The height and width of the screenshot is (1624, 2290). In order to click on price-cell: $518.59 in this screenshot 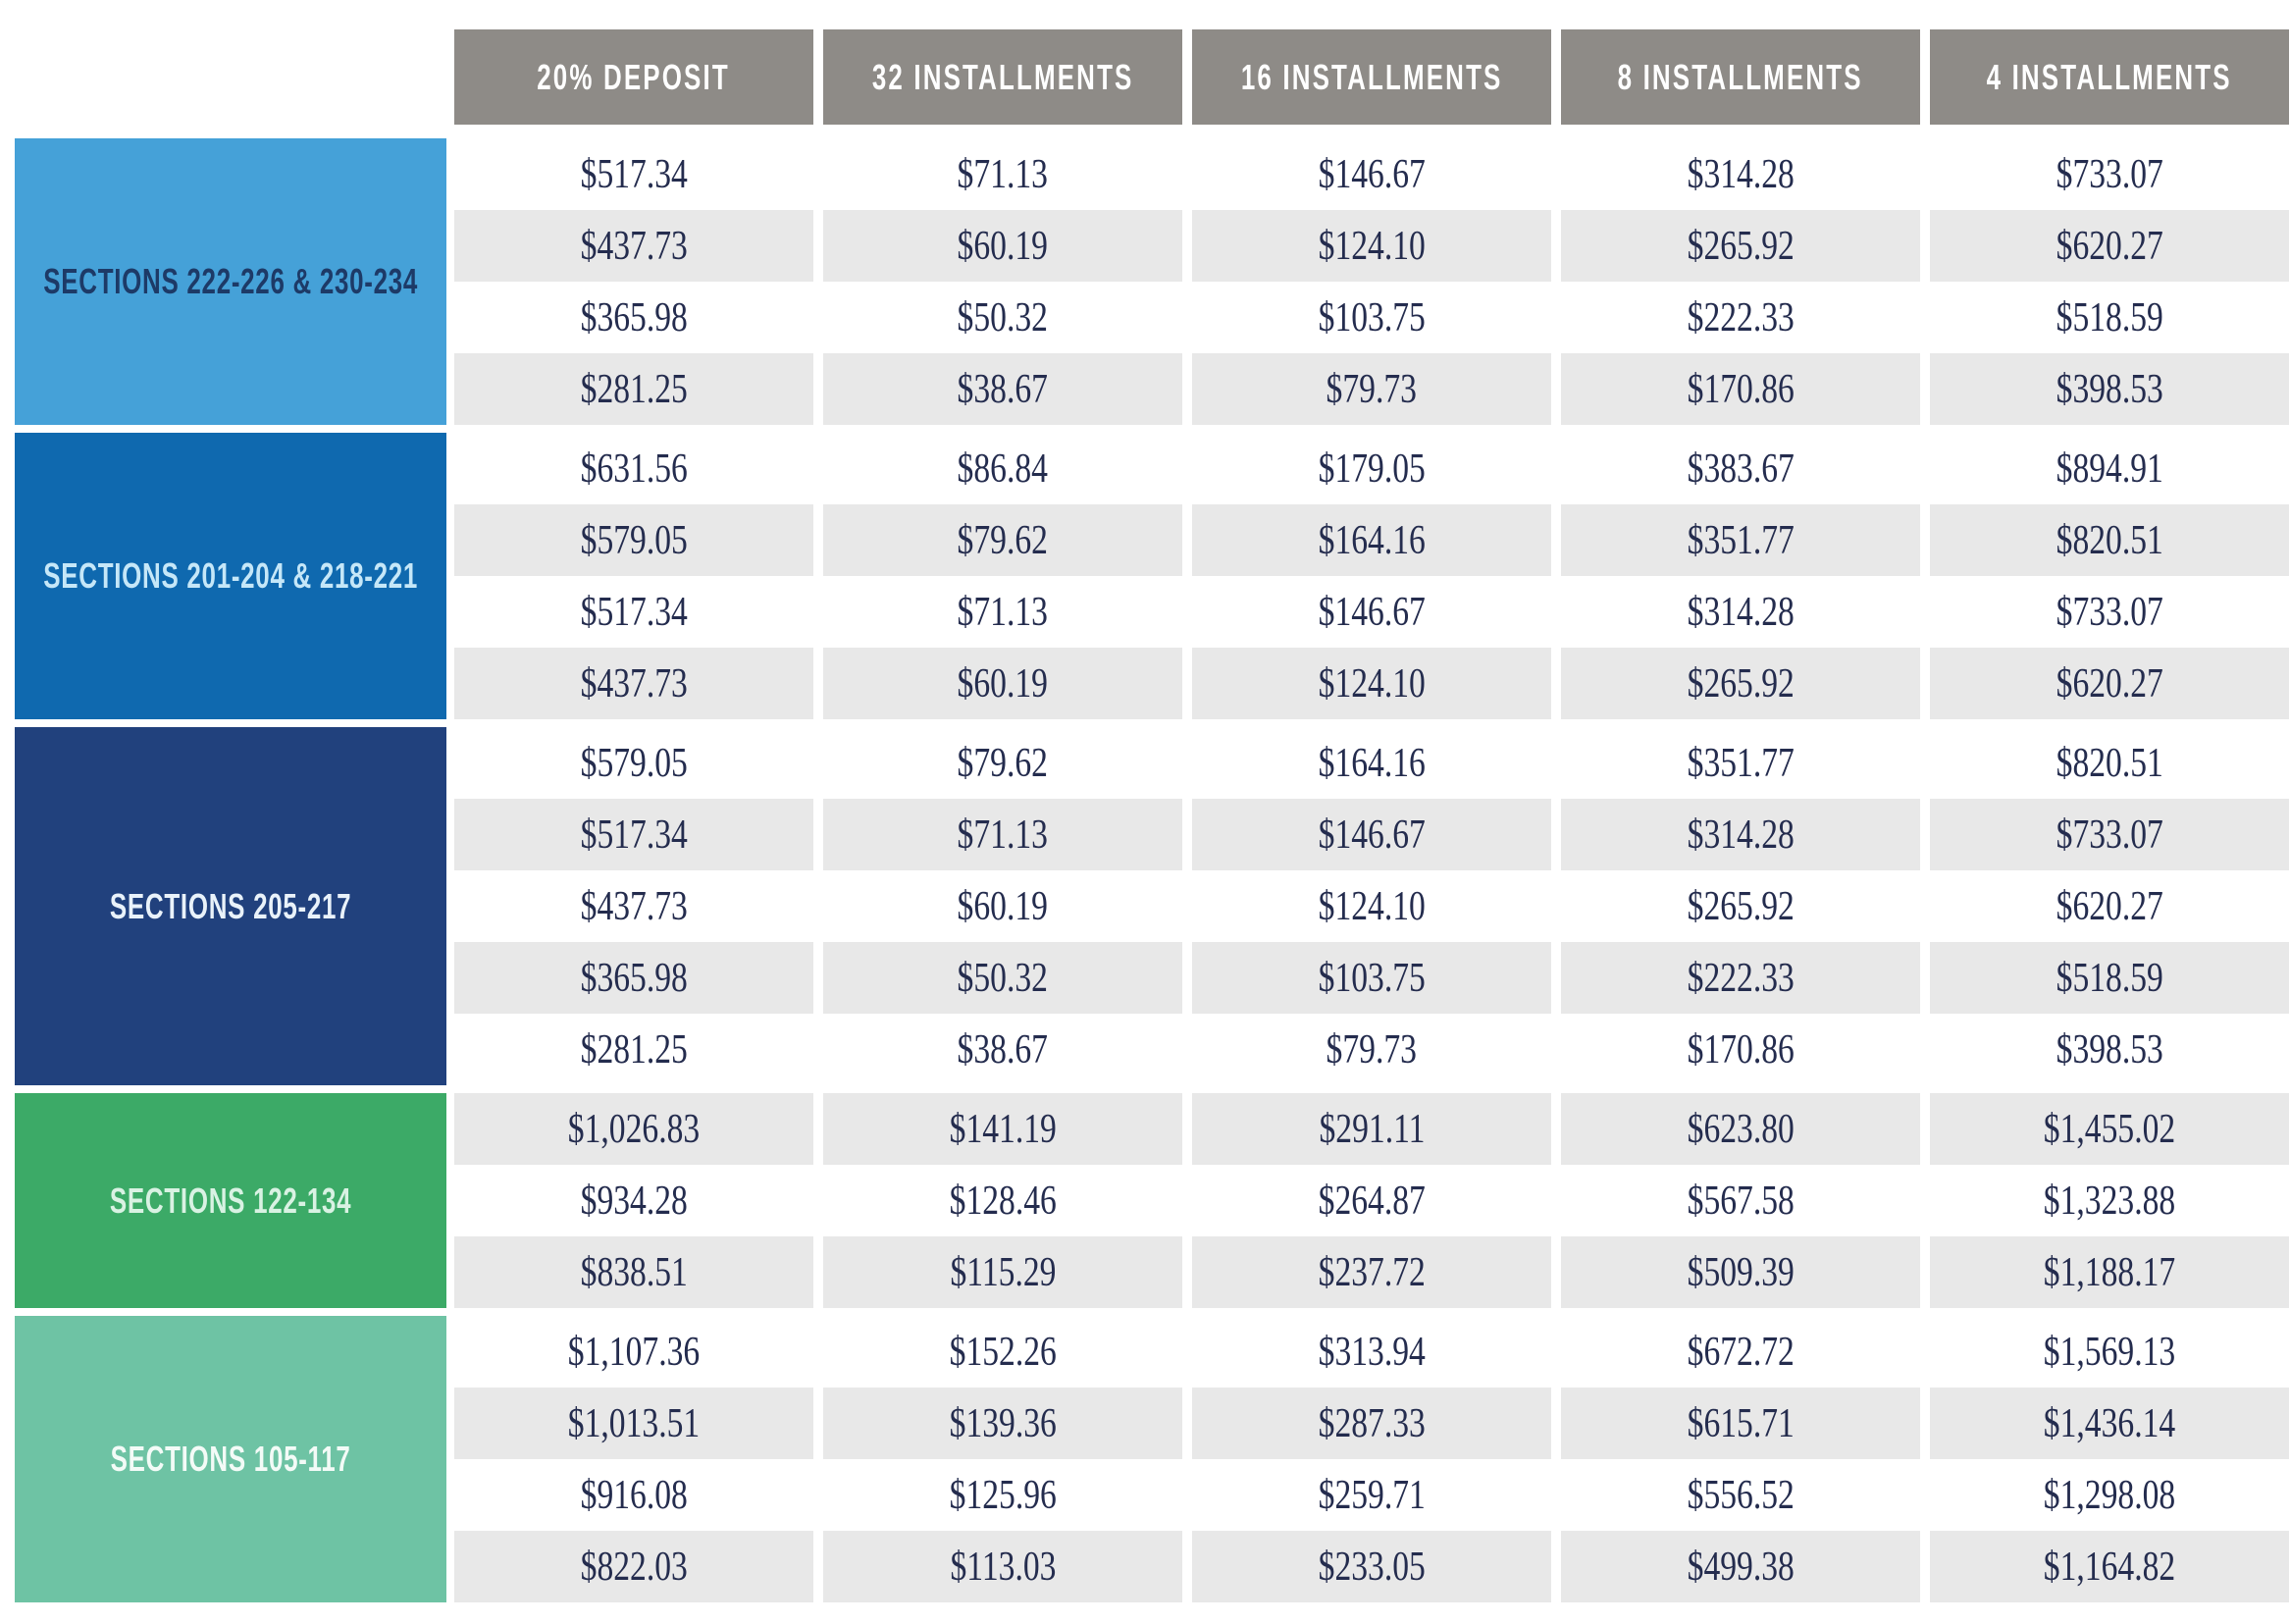, I will do `click(2109, 317)`.